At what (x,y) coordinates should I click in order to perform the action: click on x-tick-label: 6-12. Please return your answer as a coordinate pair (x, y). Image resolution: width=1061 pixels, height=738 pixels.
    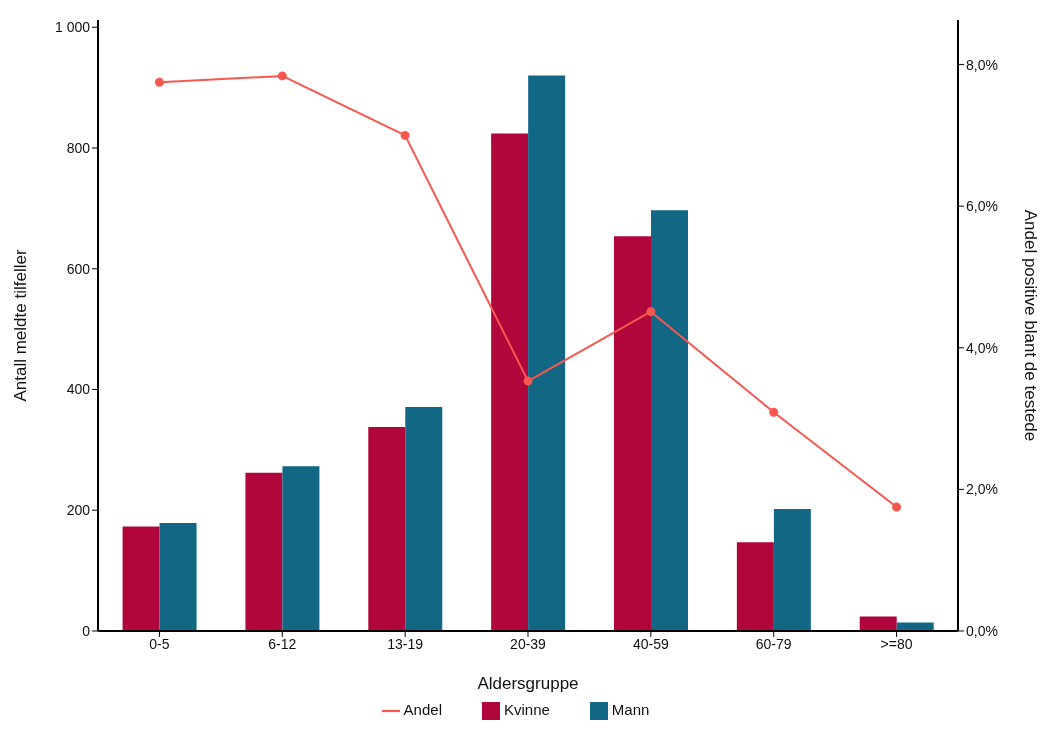
    Looking at the image, I should click on (282, 643).